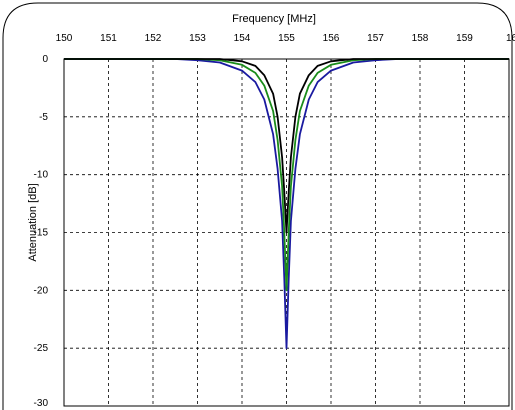 Image resolution: width=515 pixels, height=410 pixels. I want to click on x-tick-label: 158, so click(420, 38).